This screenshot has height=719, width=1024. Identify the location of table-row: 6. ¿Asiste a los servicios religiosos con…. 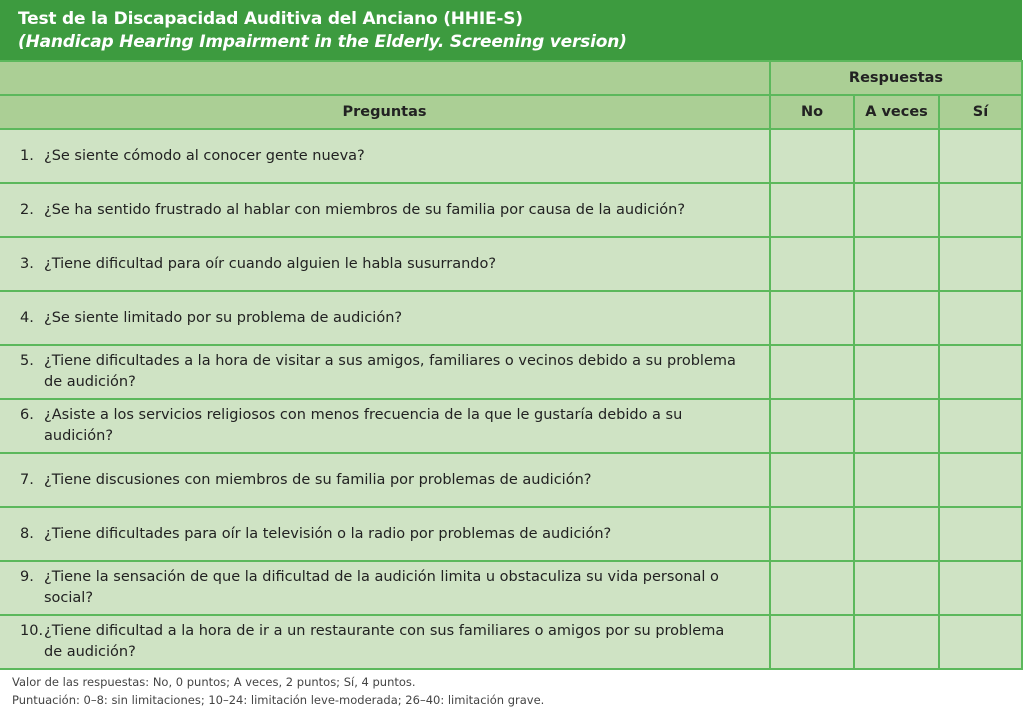
(512, 426).